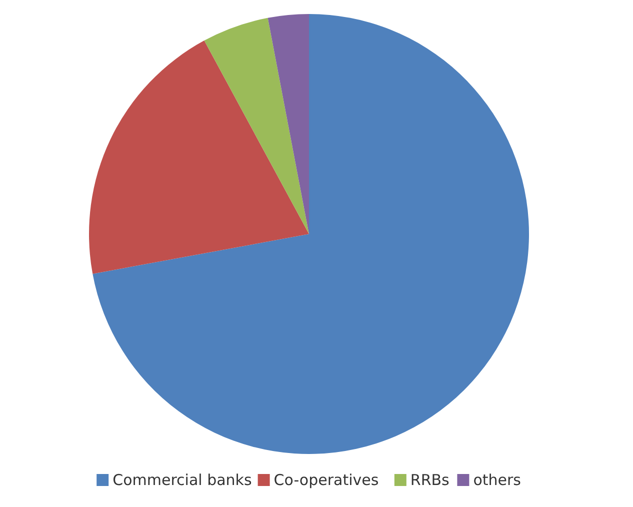 Image resolution: width=633 pixels, height=507 pixels. I want to click on legend-label: others, so click(497, 480).